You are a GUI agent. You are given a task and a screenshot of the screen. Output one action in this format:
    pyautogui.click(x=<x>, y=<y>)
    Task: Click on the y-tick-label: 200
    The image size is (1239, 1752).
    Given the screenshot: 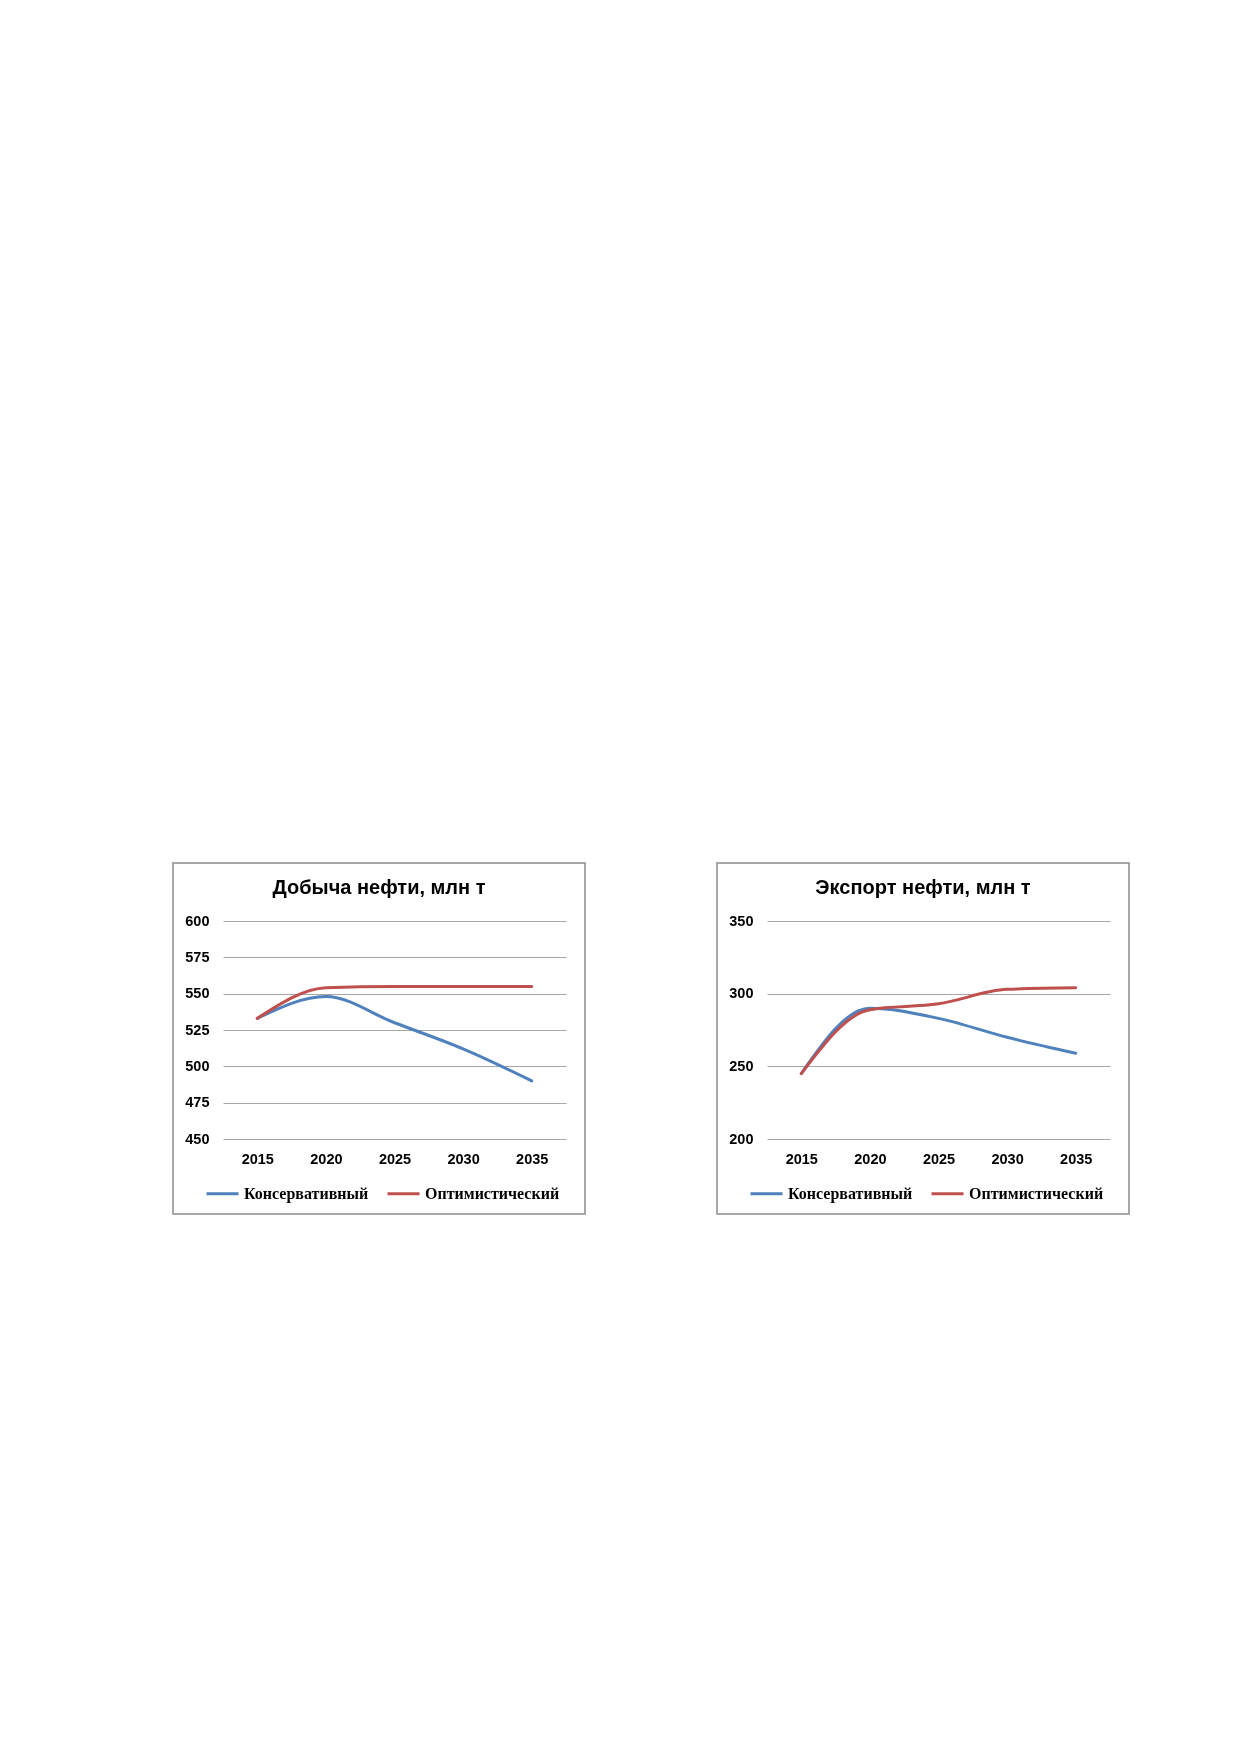 What is the action you would take?
    pyautogui.click(x=741, y=1138)
    